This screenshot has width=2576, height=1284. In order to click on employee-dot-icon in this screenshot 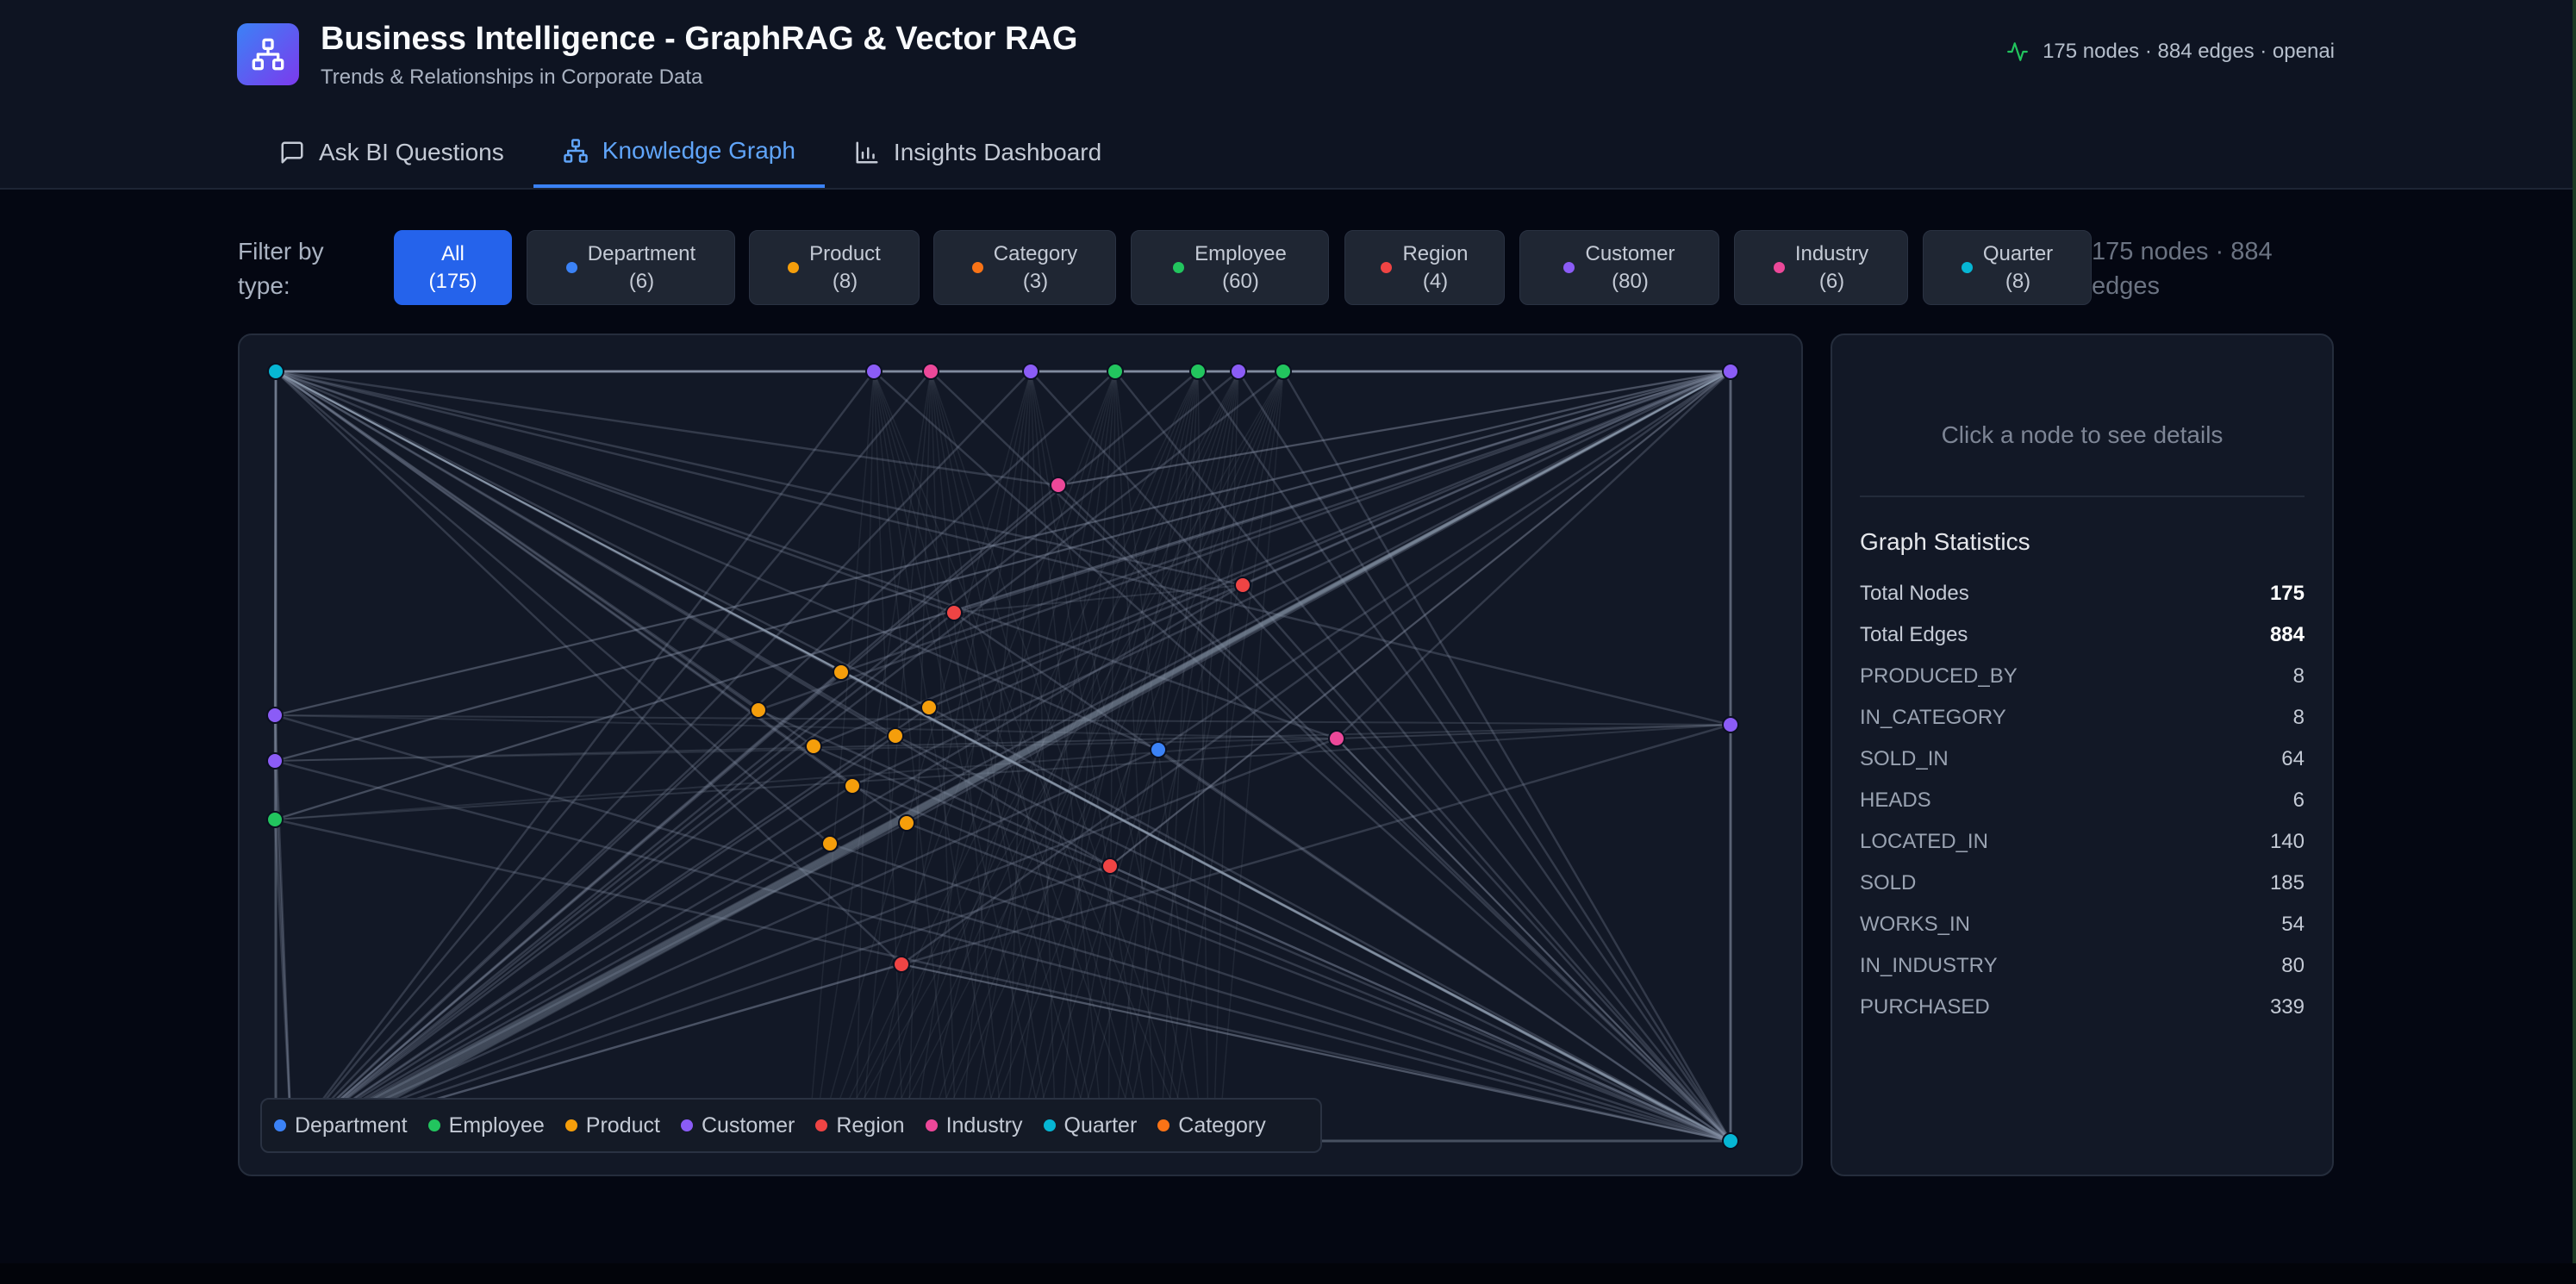, I will do `click(433, 1125)`.